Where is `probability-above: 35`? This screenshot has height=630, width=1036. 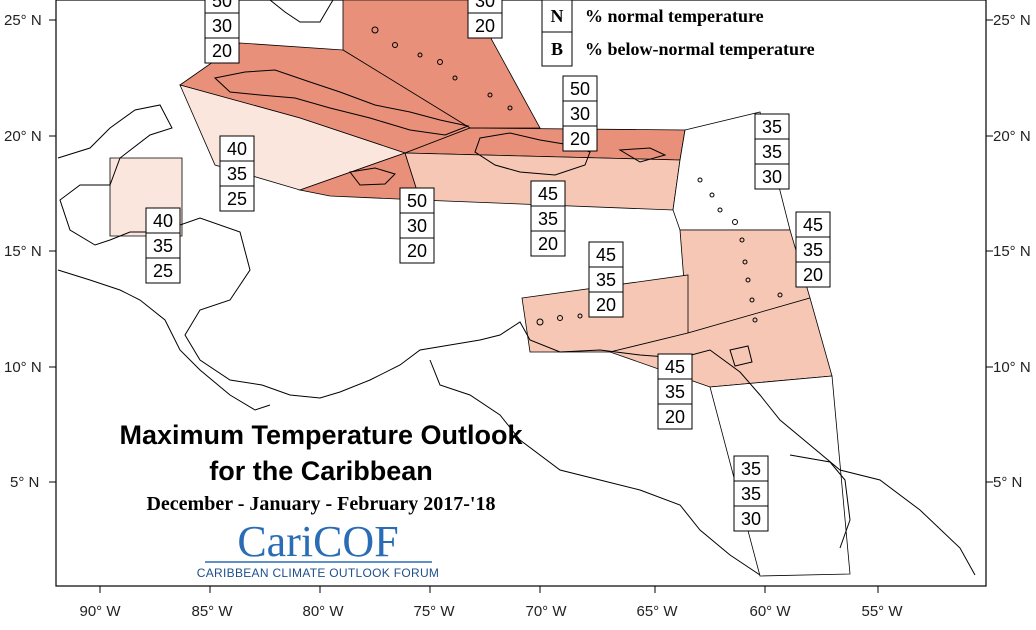
probability-above: 35 is located at coordinates (751, 469).